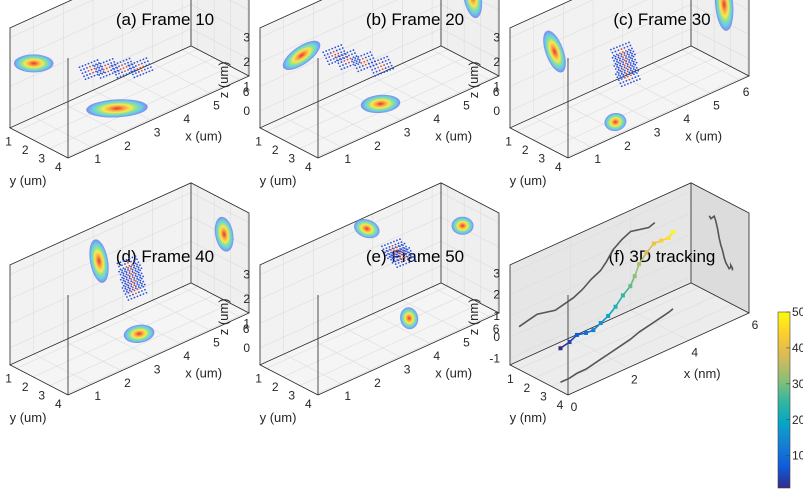  Describe the element at coordinates (496, 62) in the screenshot. I see `z-tick-label: 2` at that location.